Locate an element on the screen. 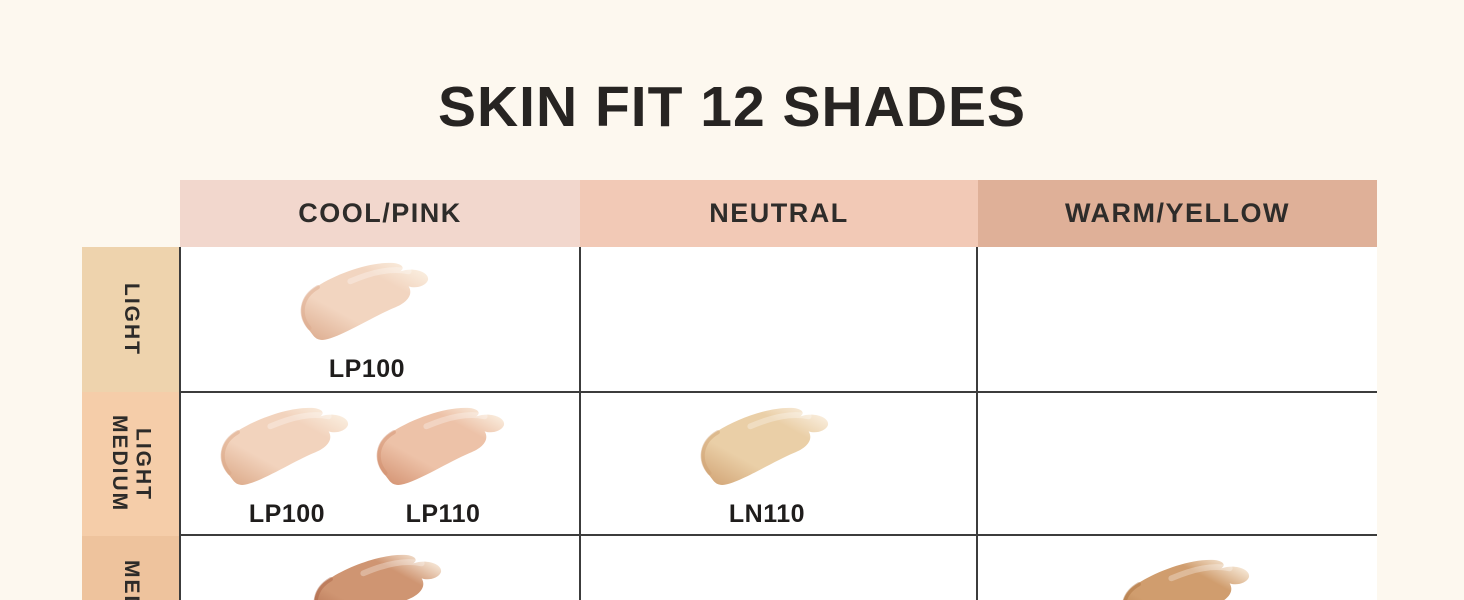  column-header-label: NEUTRAL is located at coordinates (779, 213).